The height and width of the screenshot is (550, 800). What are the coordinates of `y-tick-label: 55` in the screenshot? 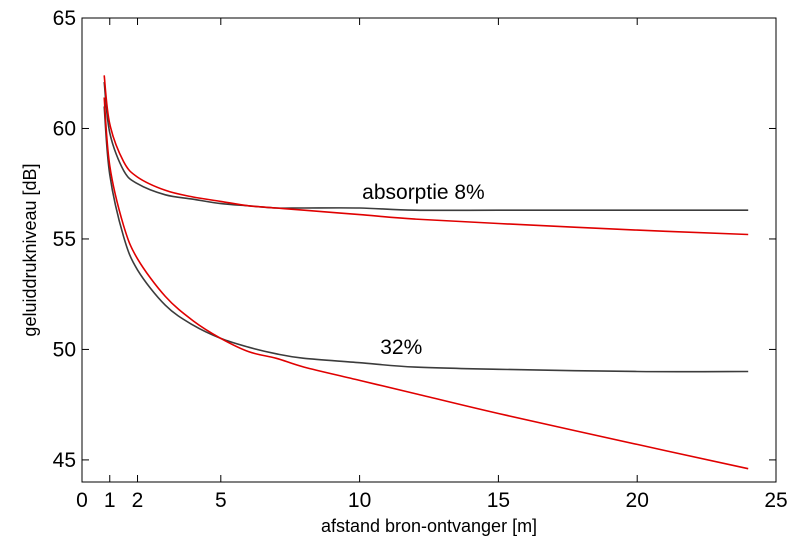 It's located at (64, 239).